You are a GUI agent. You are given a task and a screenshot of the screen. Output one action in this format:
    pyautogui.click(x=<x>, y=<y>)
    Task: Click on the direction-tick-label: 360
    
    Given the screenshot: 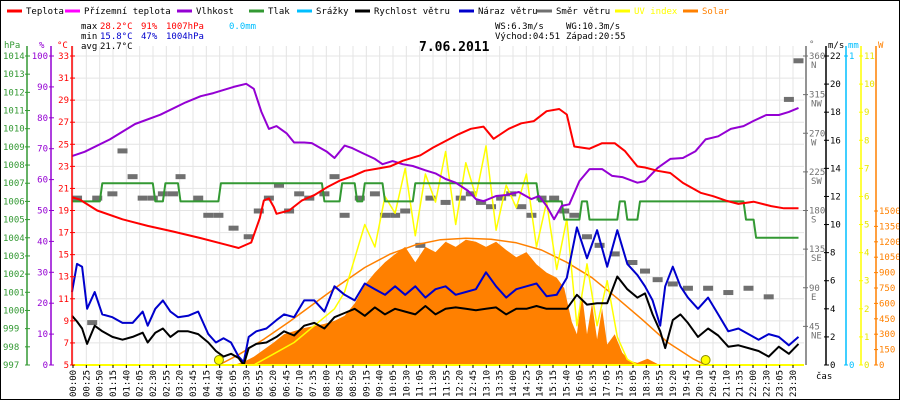 What is the action you would take?
    pyautogui.click(x=817, y=57)
    